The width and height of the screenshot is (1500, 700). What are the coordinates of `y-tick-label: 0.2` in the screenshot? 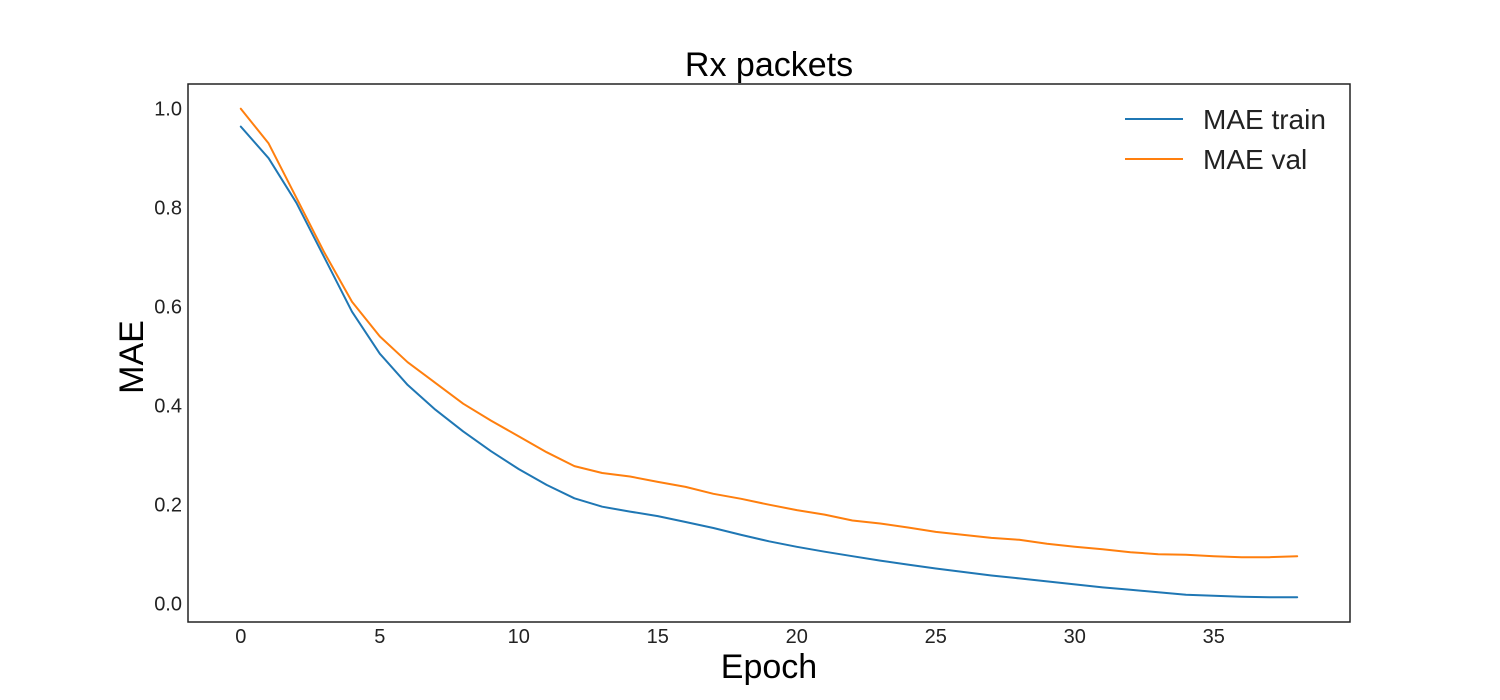 It's located at (168, 506).